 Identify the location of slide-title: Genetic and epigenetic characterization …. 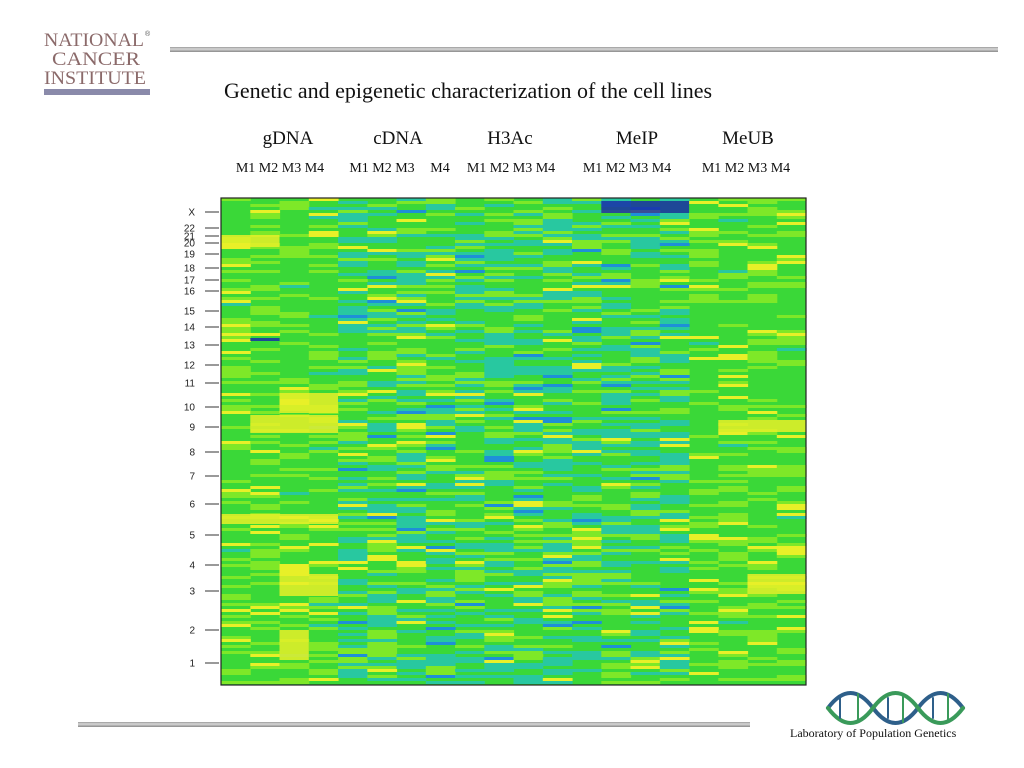
(468, 90).